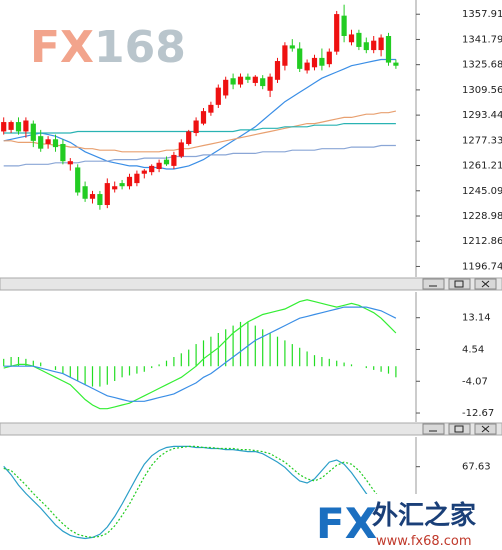 This screenshot has width=502, height=550. Describe the element at coordinates (346, 523) in the screenshot. I see `logo-fx: FX` at that location.